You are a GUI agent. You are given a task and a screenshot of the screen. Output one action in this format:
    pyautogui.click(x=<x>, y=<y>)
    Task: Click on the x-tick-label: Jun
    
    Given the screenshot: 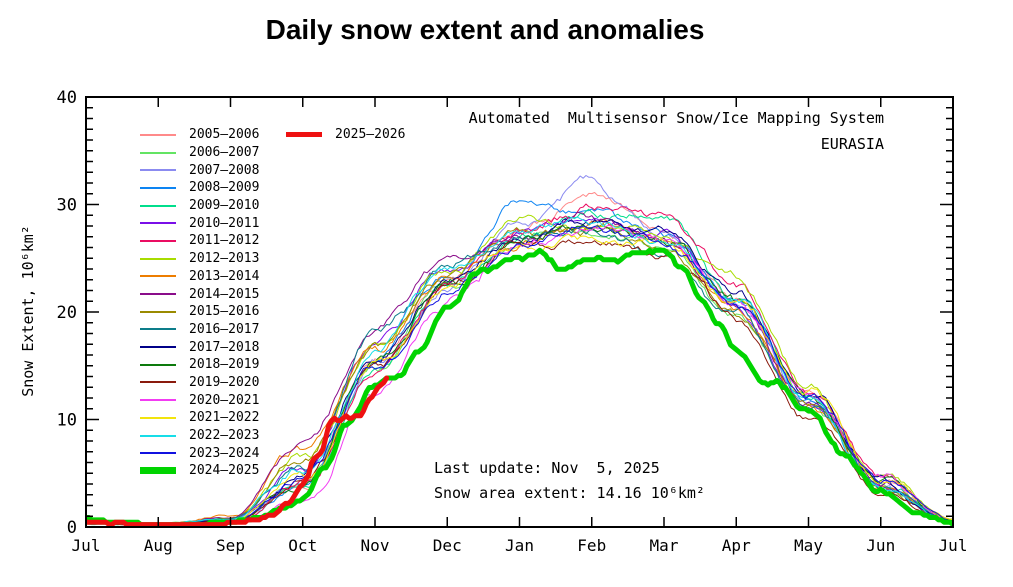 What is the action you would take?
    pyautogui.click(x=880, y=545)
    